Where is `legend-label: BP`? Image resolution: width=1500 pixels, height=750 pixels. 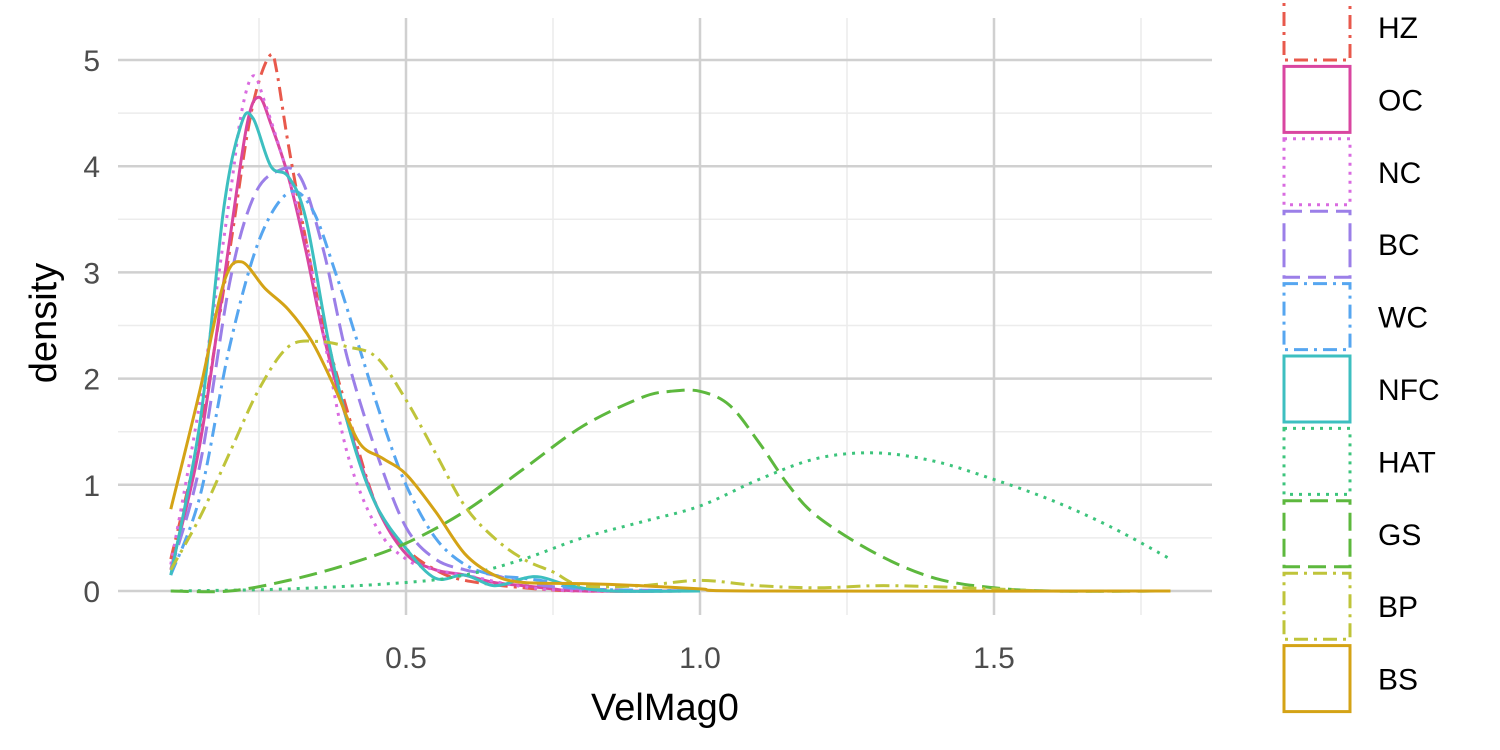 legend-label: BP is located at coordinates (1398, 607).